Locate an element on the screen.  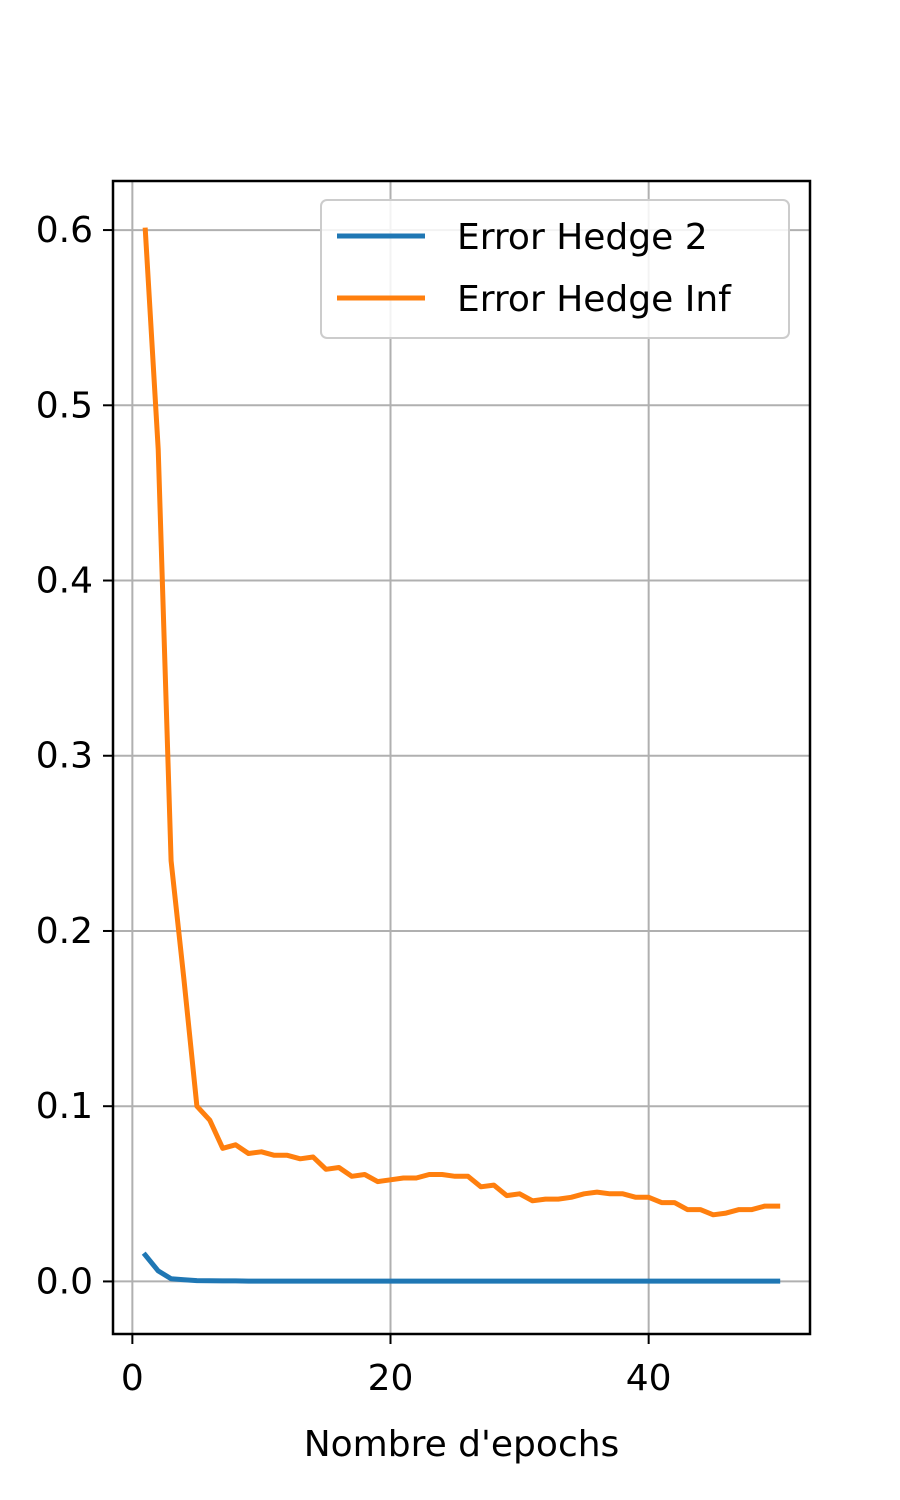
legend-box is located at coordinates (555, 269).